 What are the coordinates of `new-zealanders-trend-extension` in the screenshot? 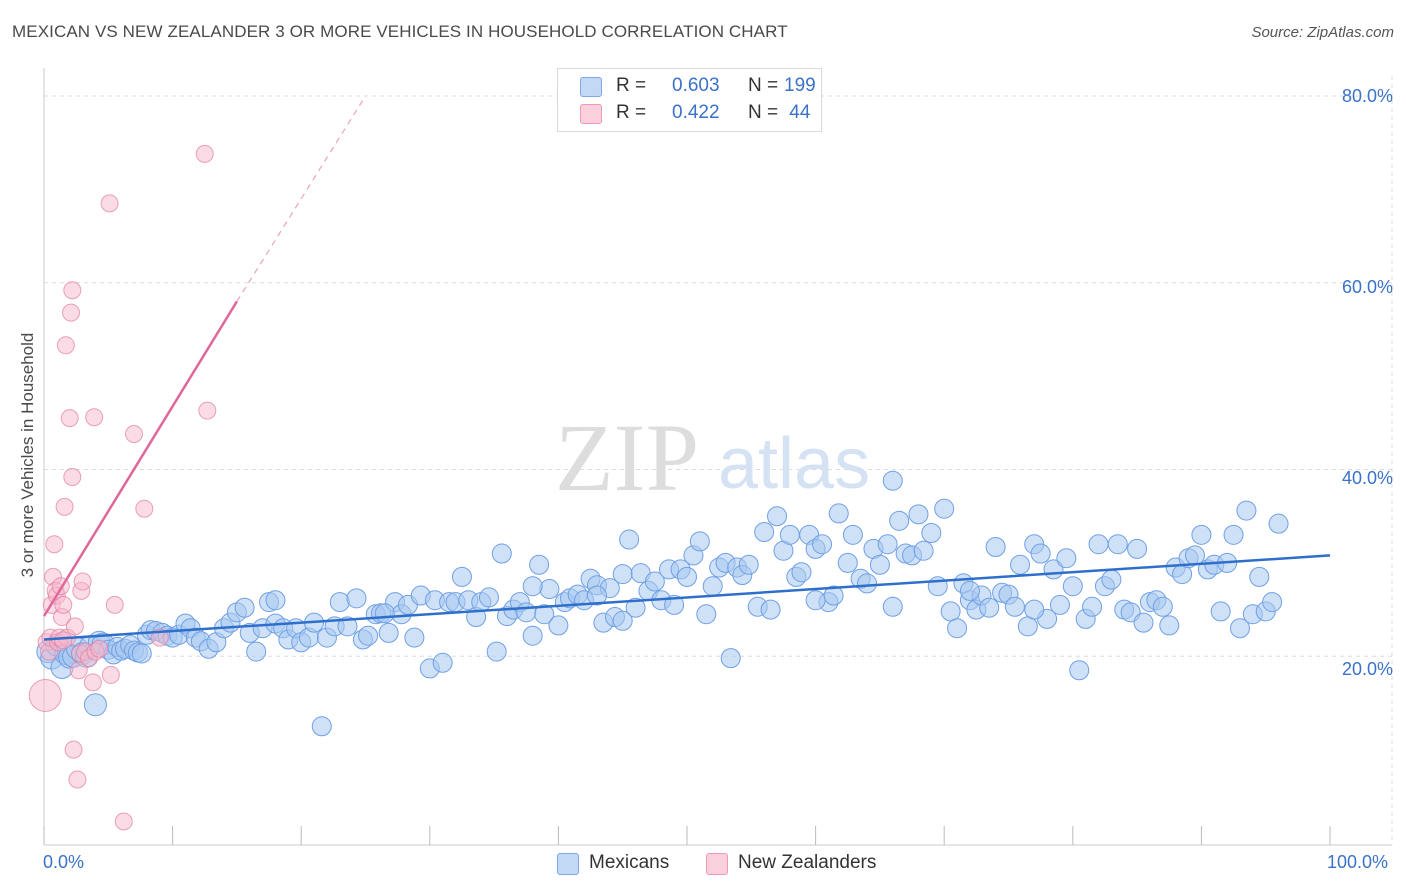 It's located at (301, 198).